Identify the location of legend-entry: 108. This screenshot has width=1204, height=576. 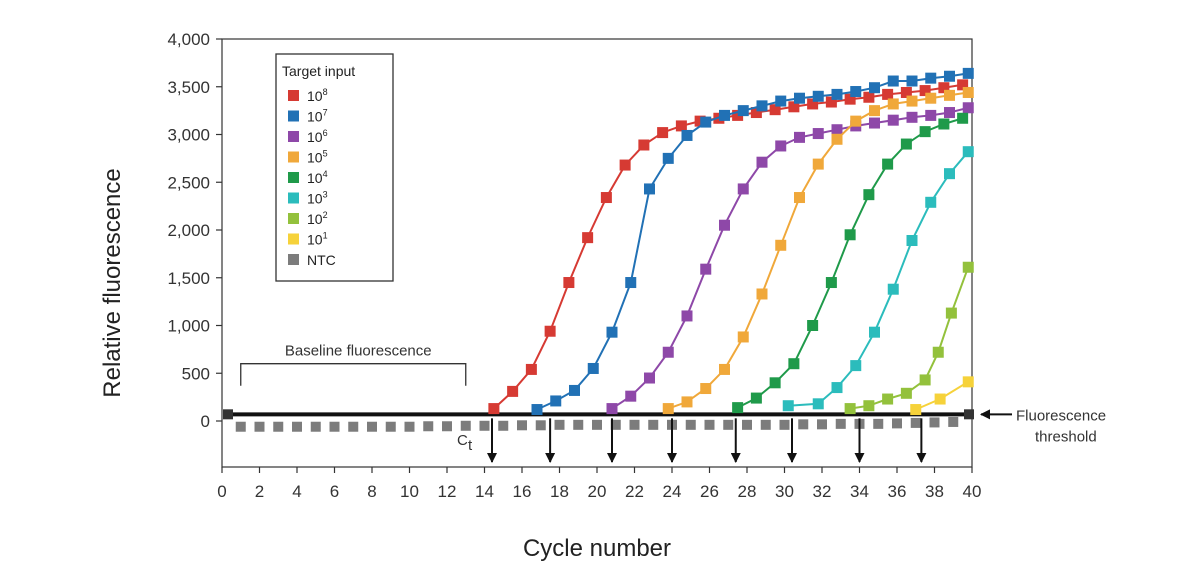
(317, 95).